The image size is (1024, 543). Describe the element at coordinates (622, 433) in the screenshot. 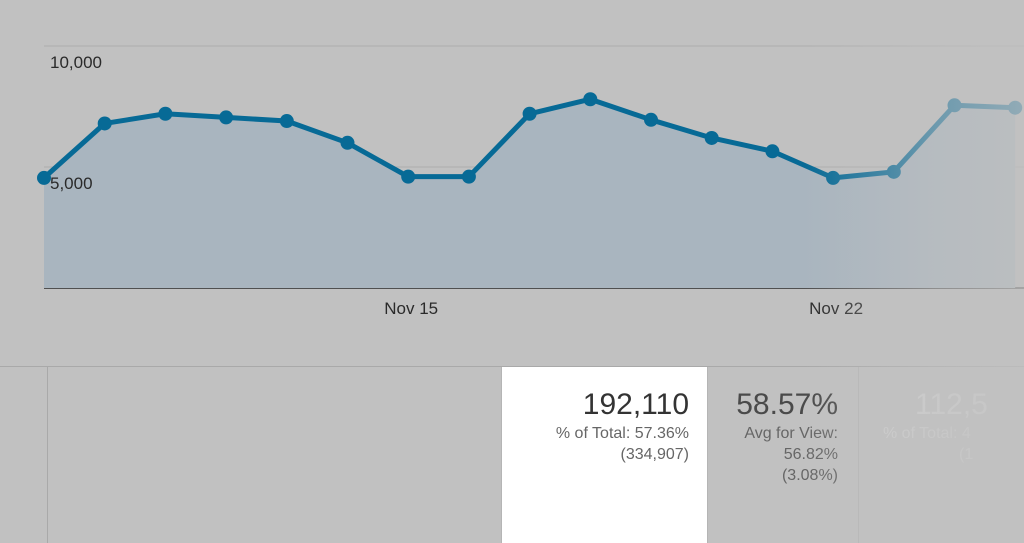

I see `metric-percent-of-total: % of Total: 57.36%` at that location.